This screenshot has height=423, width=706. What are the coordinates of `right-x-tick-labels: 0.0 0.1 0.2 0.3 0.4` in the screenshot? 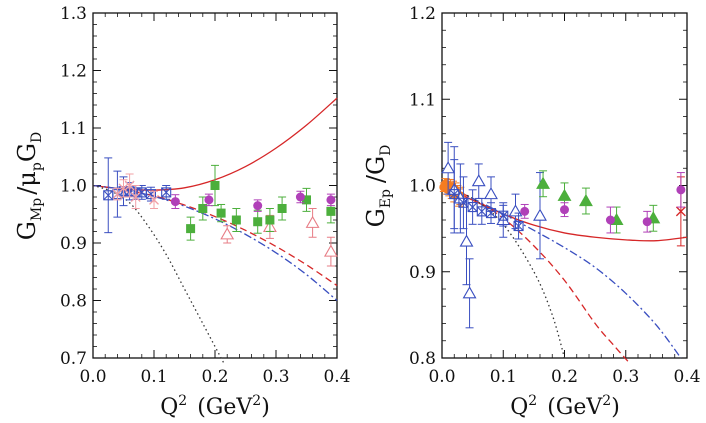 It's located at (564, 377).